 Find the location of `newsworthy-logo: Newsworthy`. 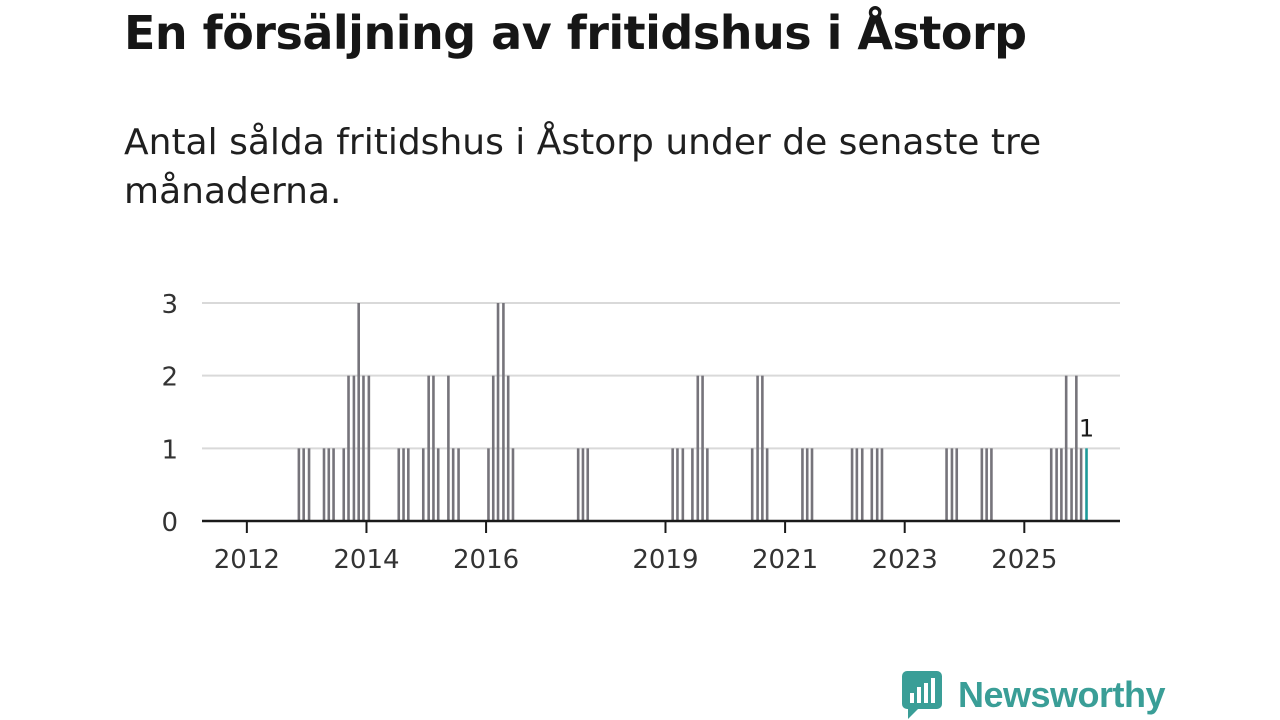

newsworthy-logo: Newsworthy is located at coordinates (1034, 695).